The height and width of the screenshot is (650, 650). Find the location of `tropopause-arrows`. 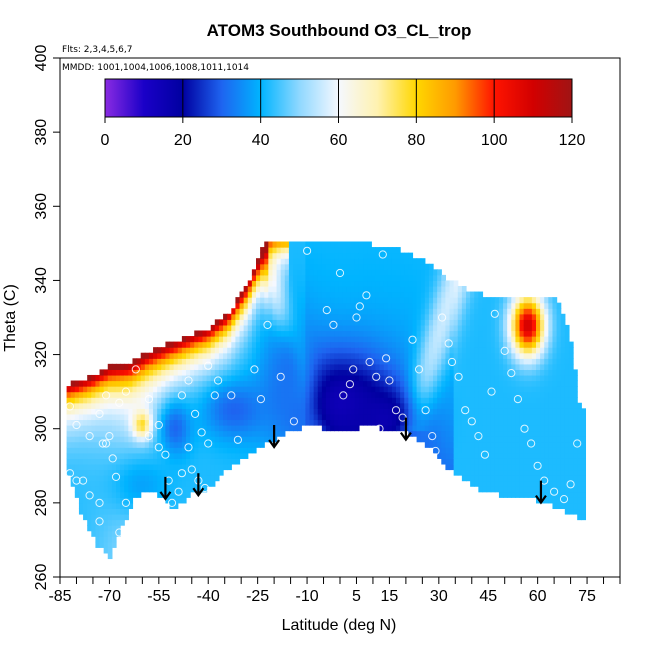

tropopause-arrows is located at coordinates (353, 461).